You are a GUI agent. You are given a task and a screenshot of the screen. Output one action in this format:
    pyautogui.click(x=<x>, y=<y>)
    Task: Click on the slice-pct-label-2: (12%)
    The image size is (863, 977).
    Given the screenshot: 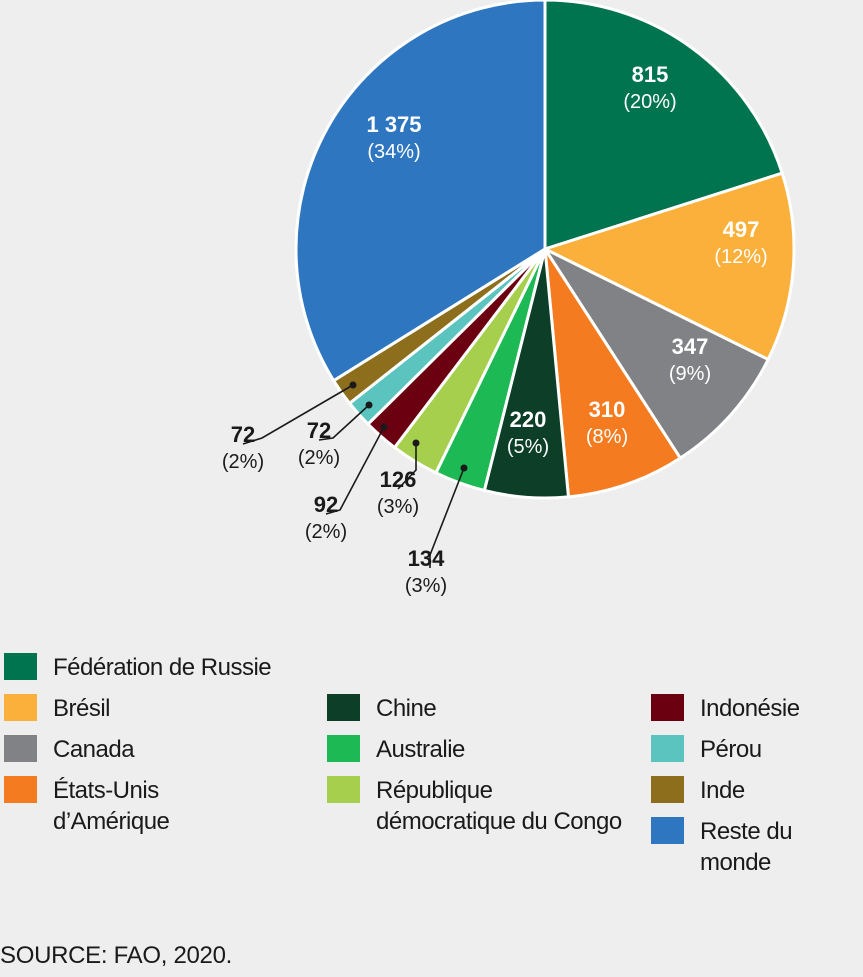 What is the action you would take?
    pyautogui.click(x=740, y=257)
    